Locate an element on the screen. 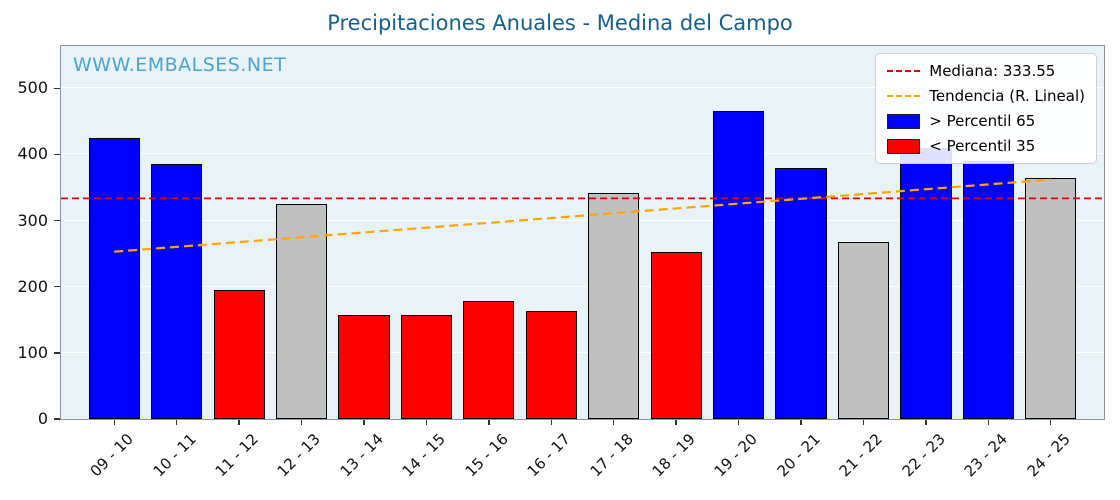 The height and width of the screenshot is (500, 1120). legend-entry-3: < Percentil 35 is located at coordinates (986, 146).